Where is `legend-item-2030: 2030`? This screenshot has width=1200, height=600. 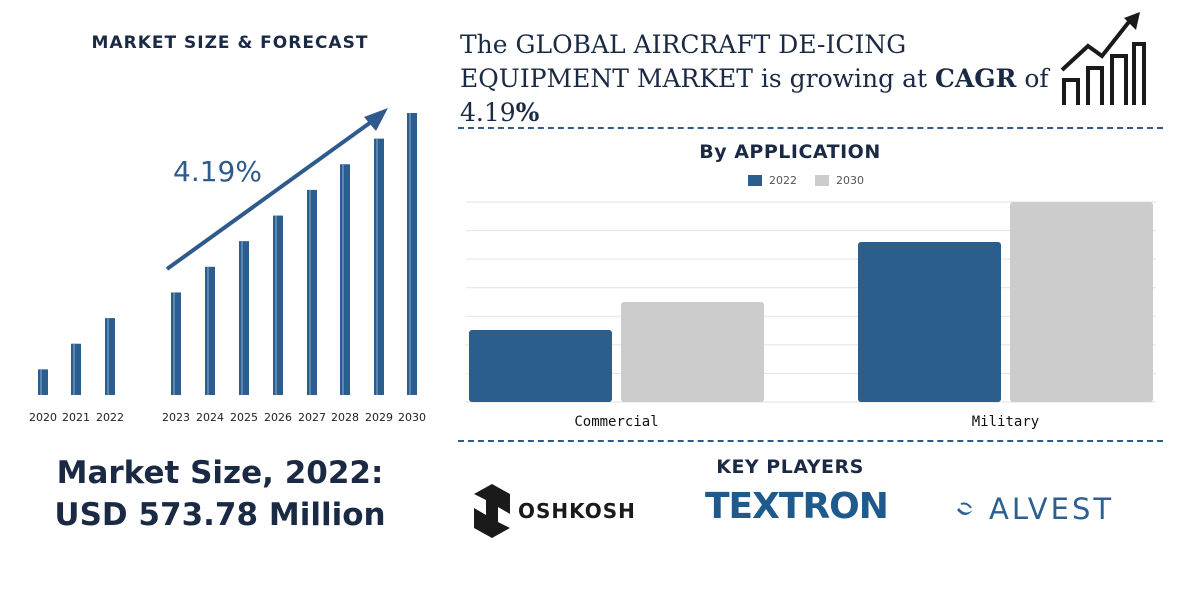 legend-item-2030: 2030 is located at coordinates (839, 180).